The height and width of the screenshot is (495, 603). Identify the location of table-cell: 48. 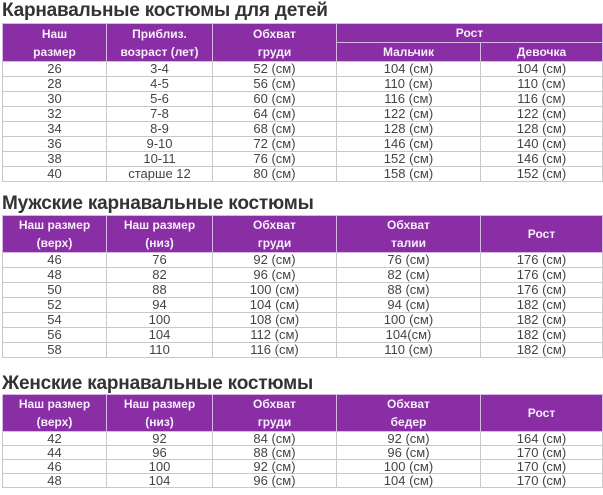
(54, 480).